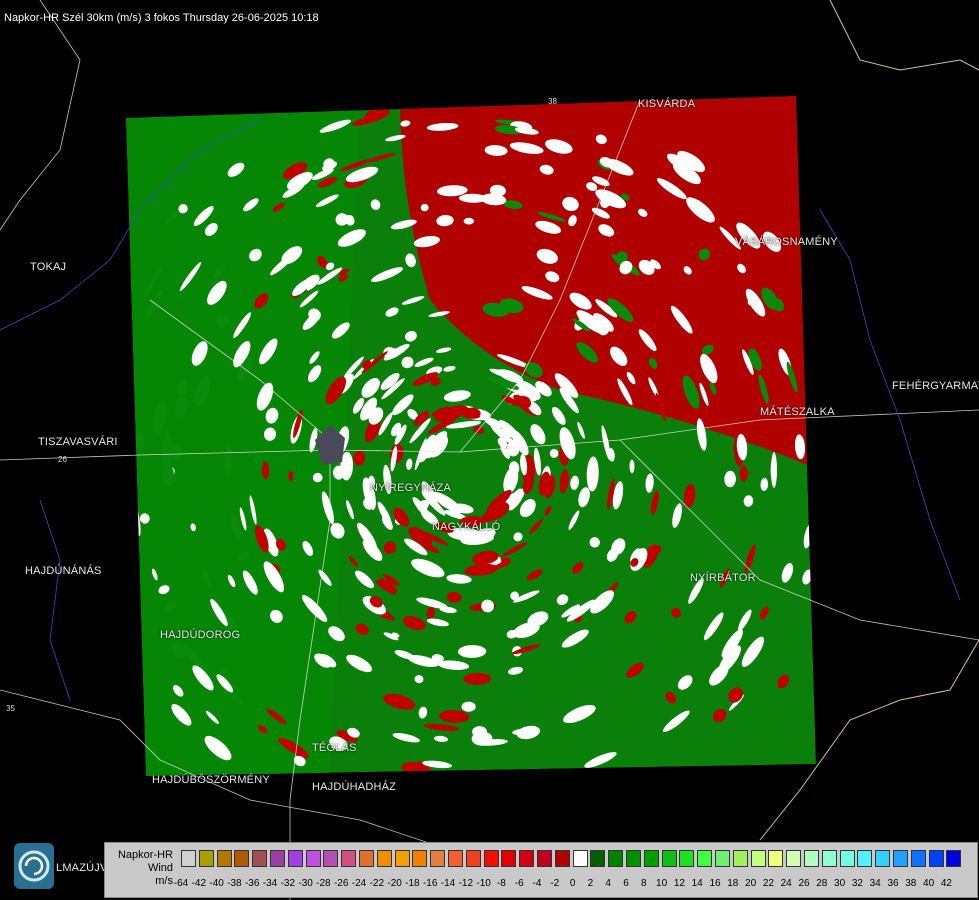 Image resolution: width=979 pixels, height=900 pixels. What do you see at coordinates (181, 883) in the screenshot?
I see `legend-tick-label: -64` at bounding box center [181, 883].